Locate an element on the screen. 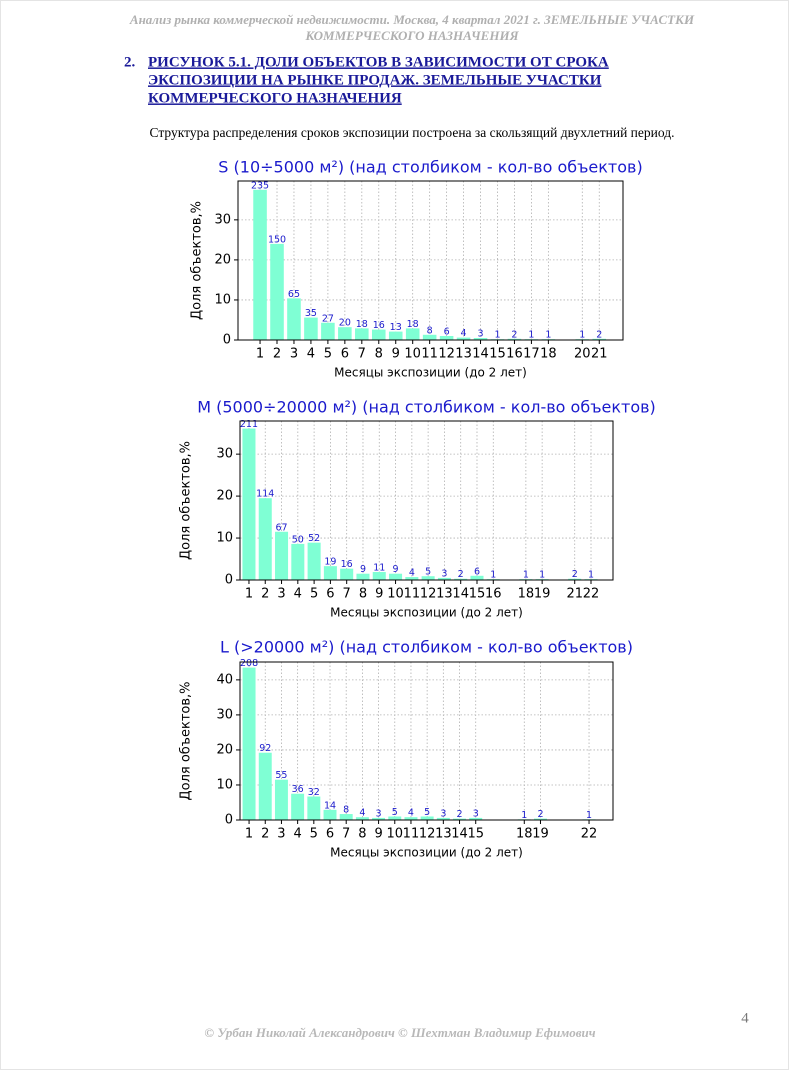  header-line: КОММЕРЧЕСКОГО НАЗНАЧЕНИЯ is located at coordinates (411, 35).